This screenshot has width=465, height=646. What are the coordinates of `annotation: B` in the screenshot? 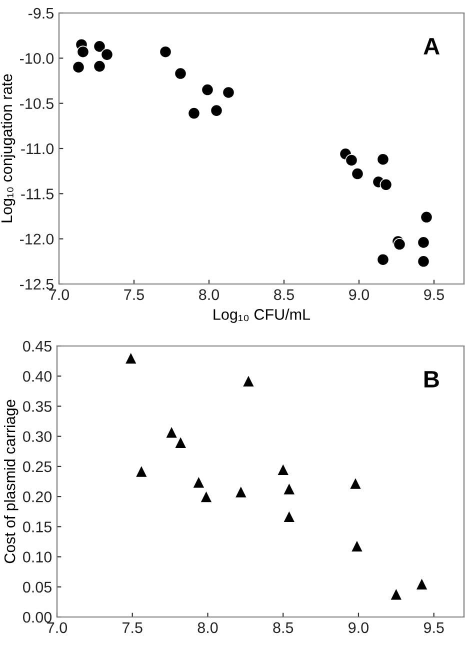 It's located at (431, 379).